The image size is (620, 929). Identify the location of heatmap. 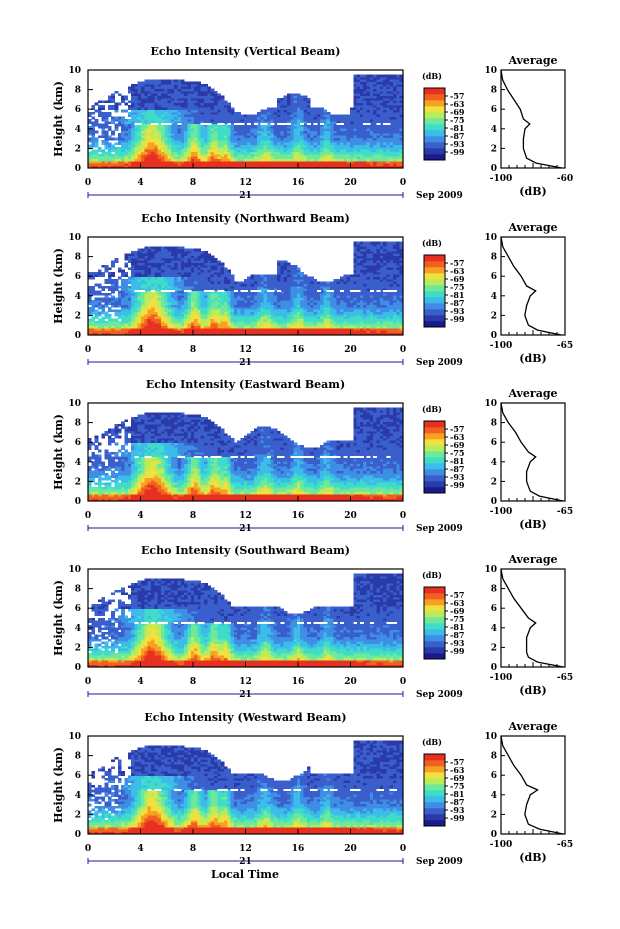
(246, 288).